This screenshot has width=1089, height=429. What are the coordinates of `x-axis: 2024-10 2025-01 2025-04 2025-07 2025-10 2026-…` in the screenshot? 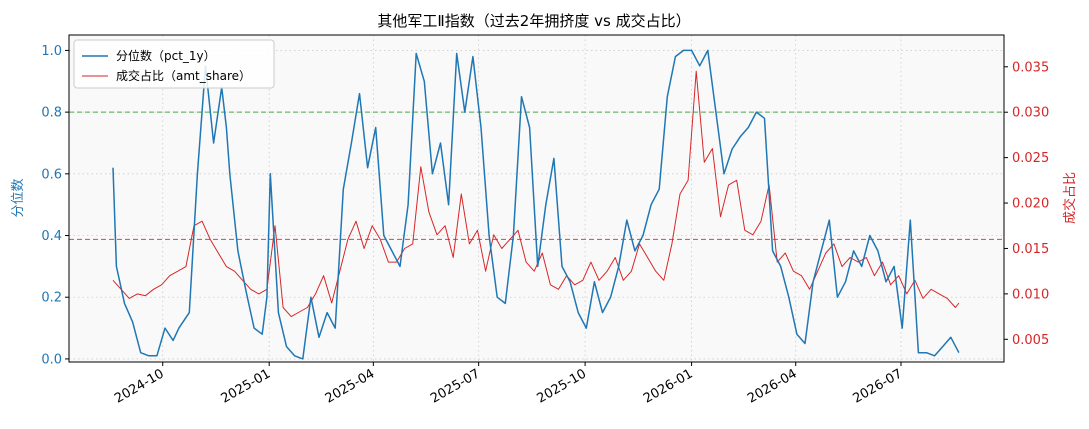 It's located at (508, 384).